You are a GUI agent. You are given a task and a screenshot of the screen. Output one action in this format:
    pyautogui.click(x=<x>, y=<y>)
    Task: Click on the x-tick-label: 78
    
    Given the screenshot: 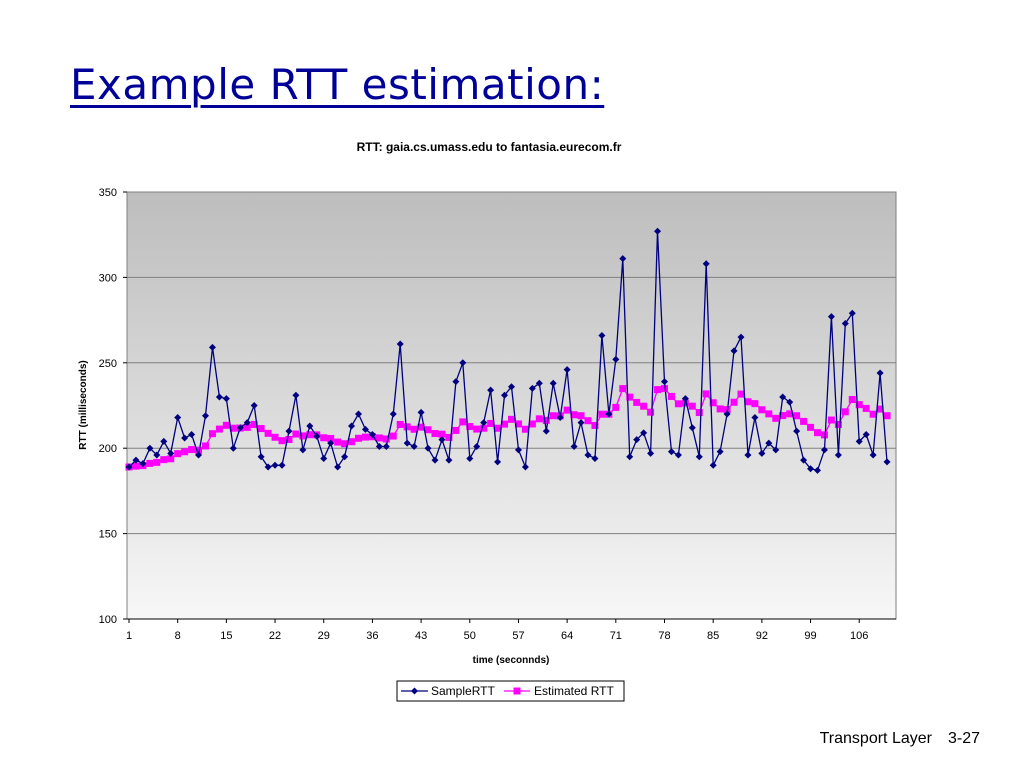 What is the action you would take?
    pyautogui.click(x=664, y=636)
    